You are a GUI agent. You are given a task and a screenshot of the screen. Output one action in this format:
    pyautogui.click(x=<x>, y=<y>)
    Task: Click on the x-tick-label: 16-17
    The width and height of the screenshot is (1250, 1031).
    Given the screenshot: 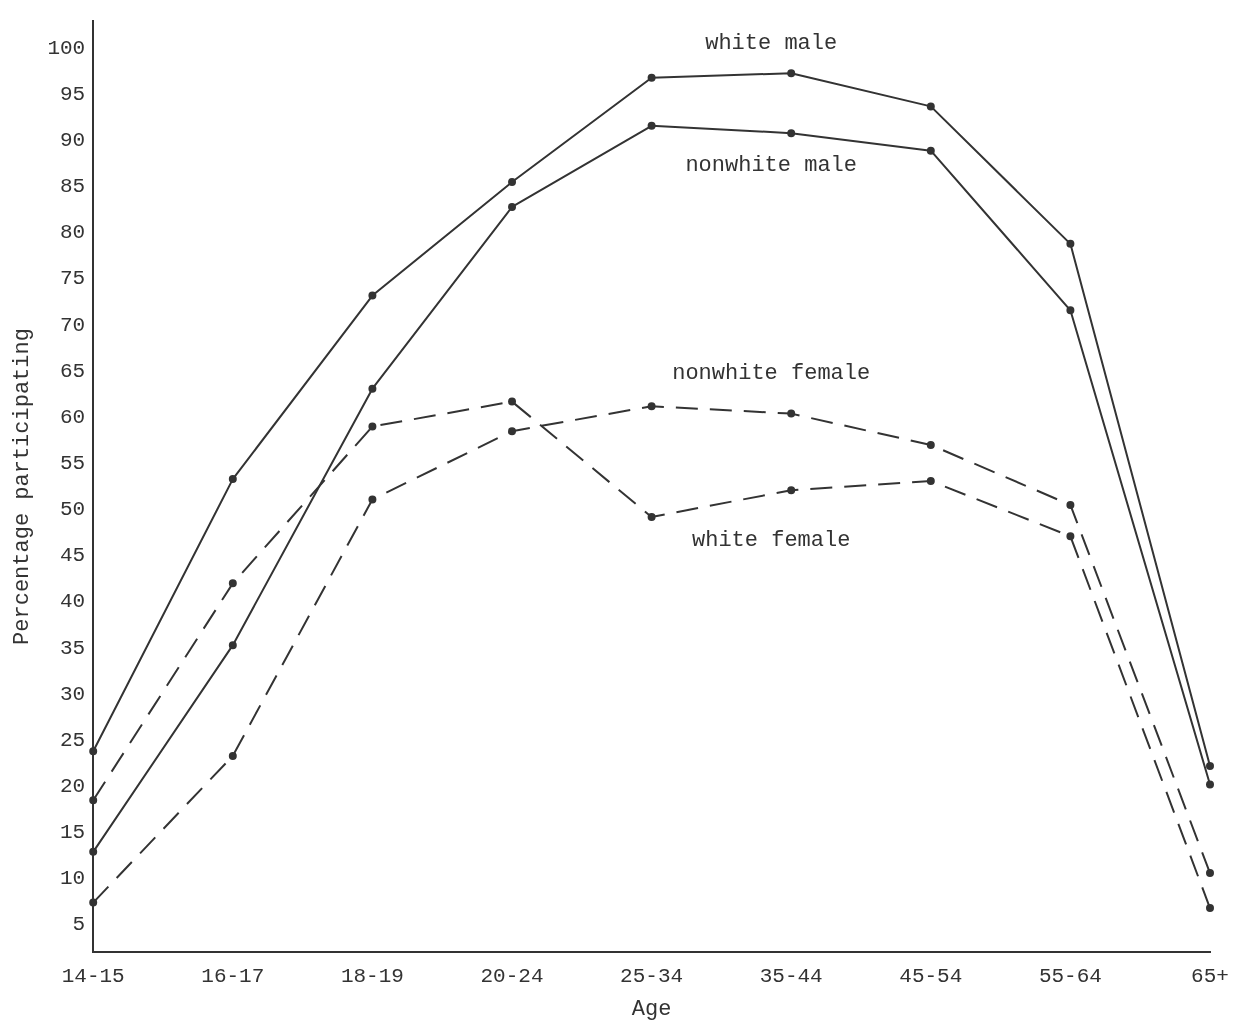 What is the action you would take?
    pyautogui.click(x=233, y=976)
    